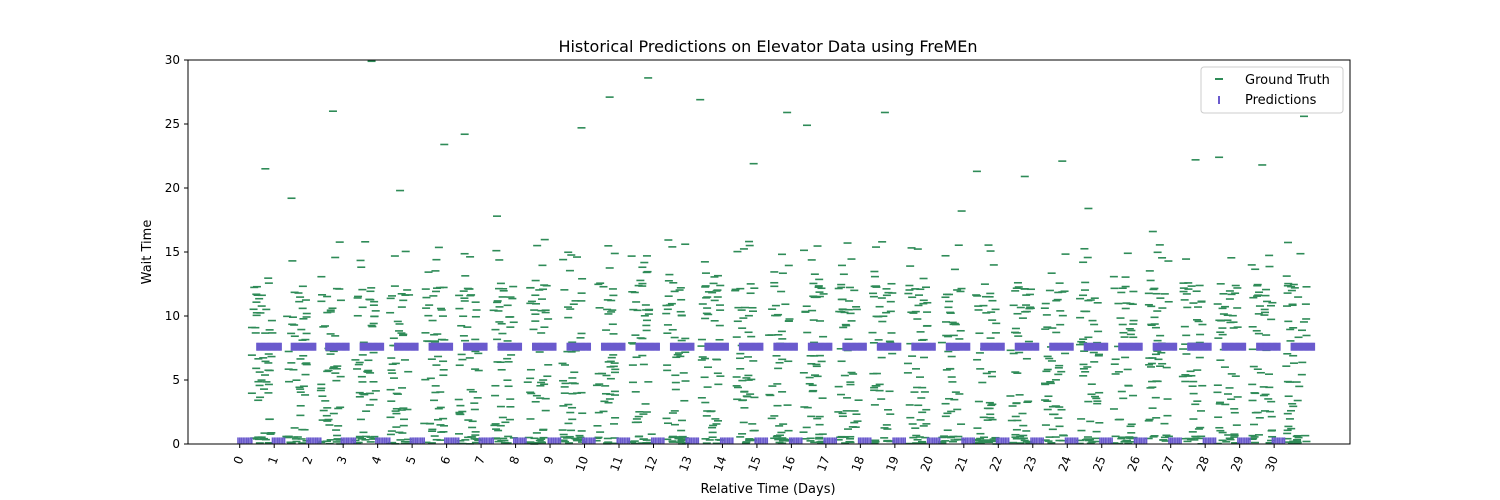  Describe the element at coordinates (789, 463) in the screenshot. I see `x-tick-label: 16` at that location.